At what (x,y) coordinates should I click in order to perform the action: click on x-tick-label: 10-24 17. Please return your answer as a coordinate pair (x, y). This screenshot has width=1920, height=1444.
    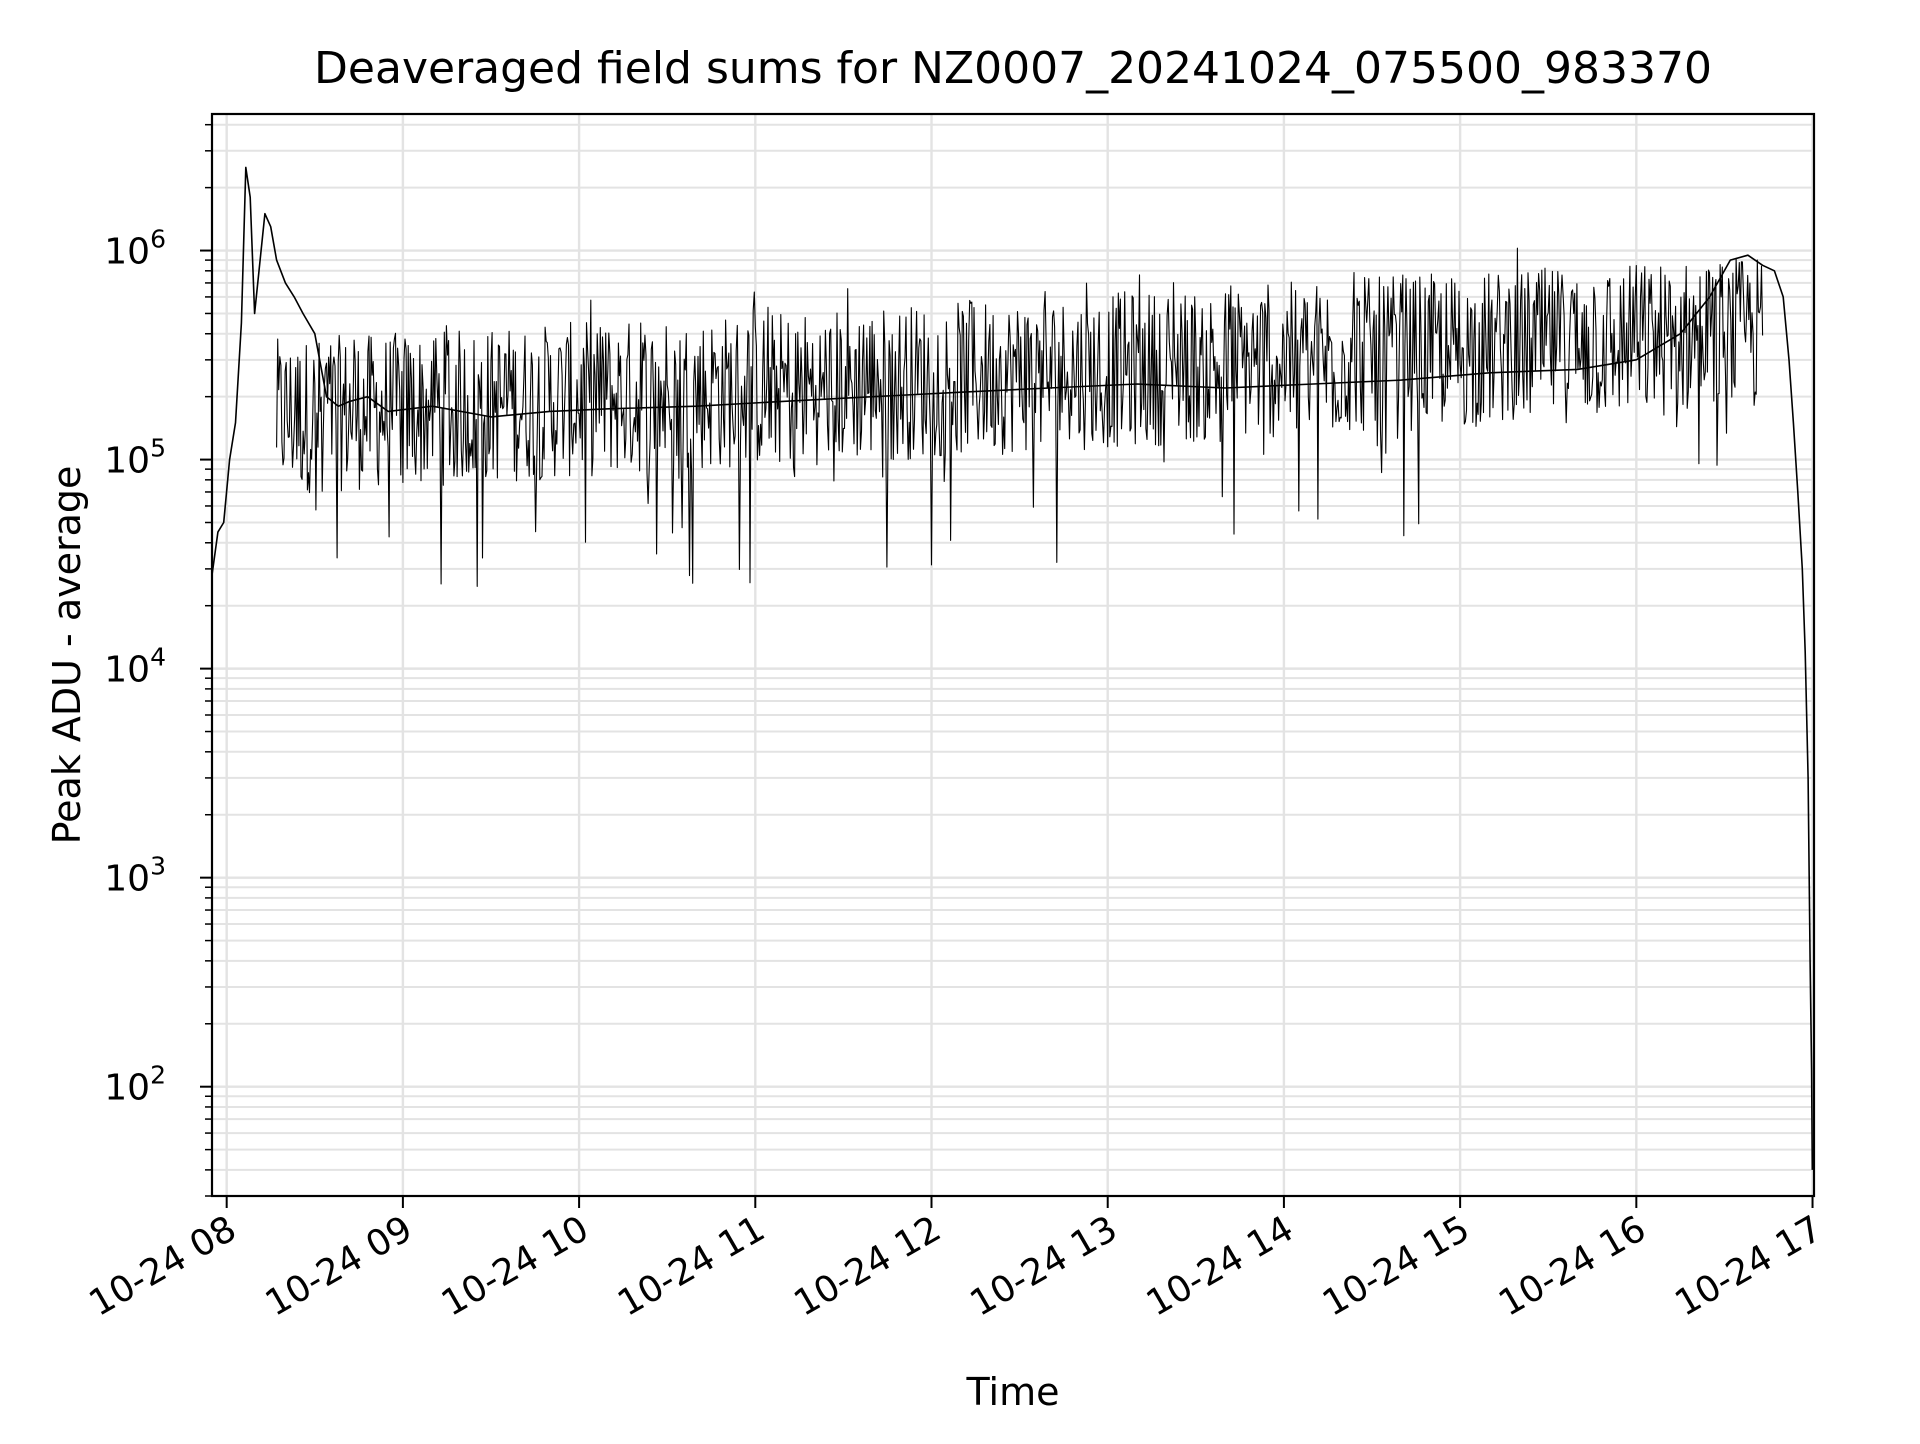
    Looking at the image, I should click on (1748, 1266).